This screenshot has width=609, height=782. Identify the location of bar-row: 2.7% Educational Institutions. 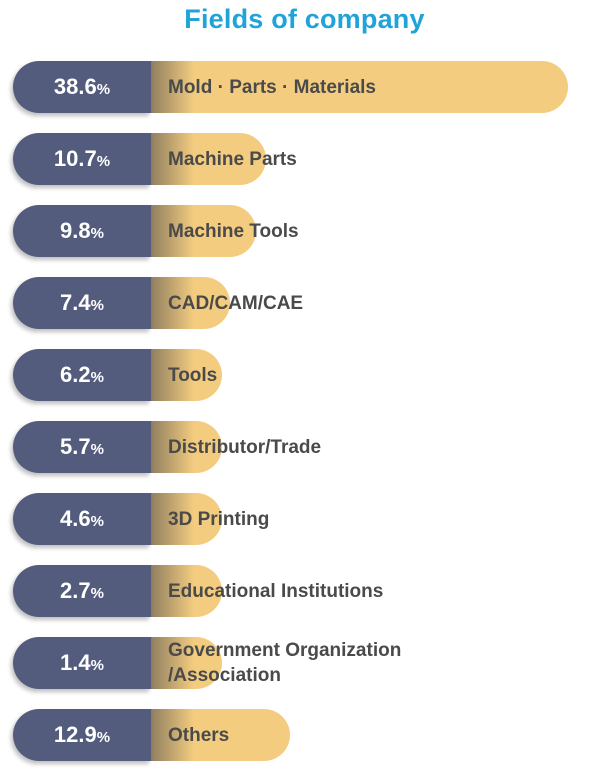
(304, 591).